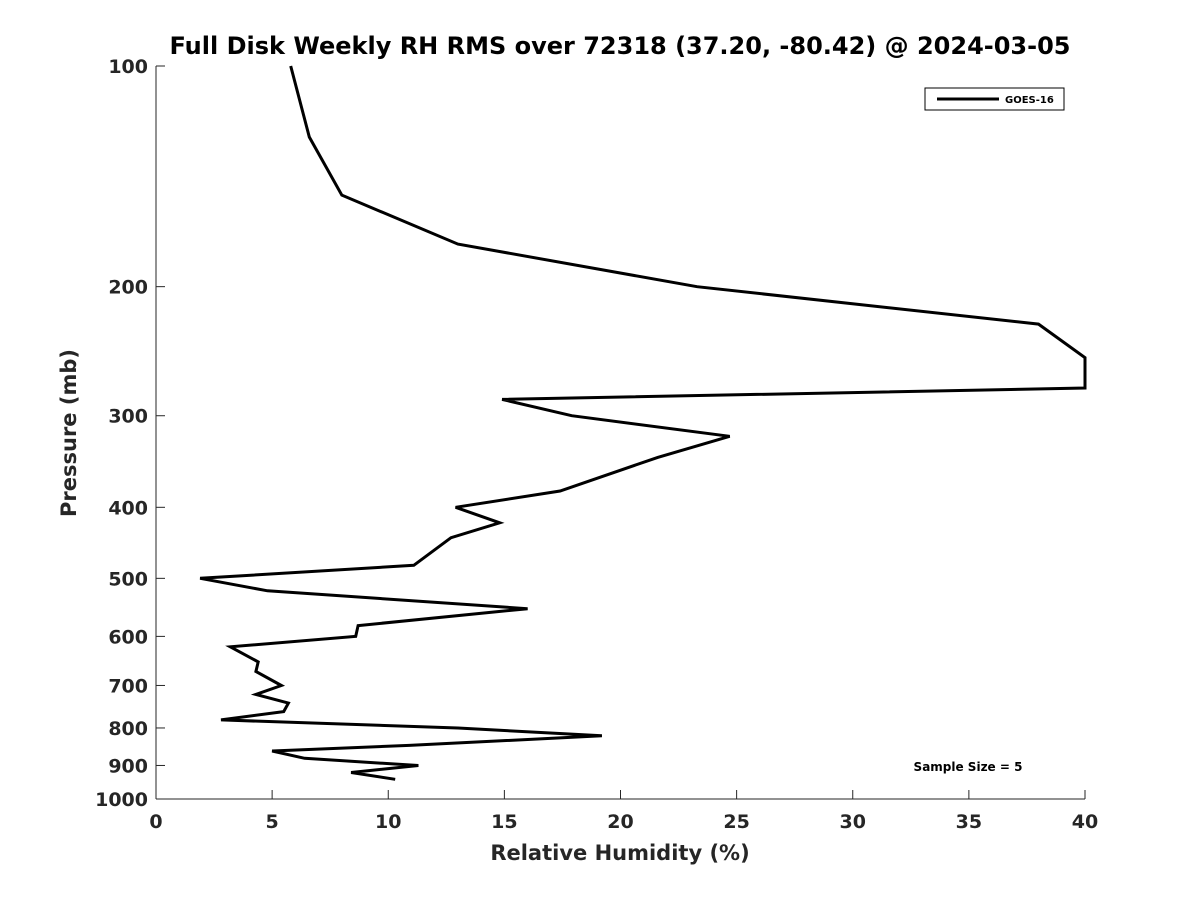  What do you see at coordinates (853, 822) in the screenshot?
I see `x-tick-label: 30` at bounding box center [853, 822].